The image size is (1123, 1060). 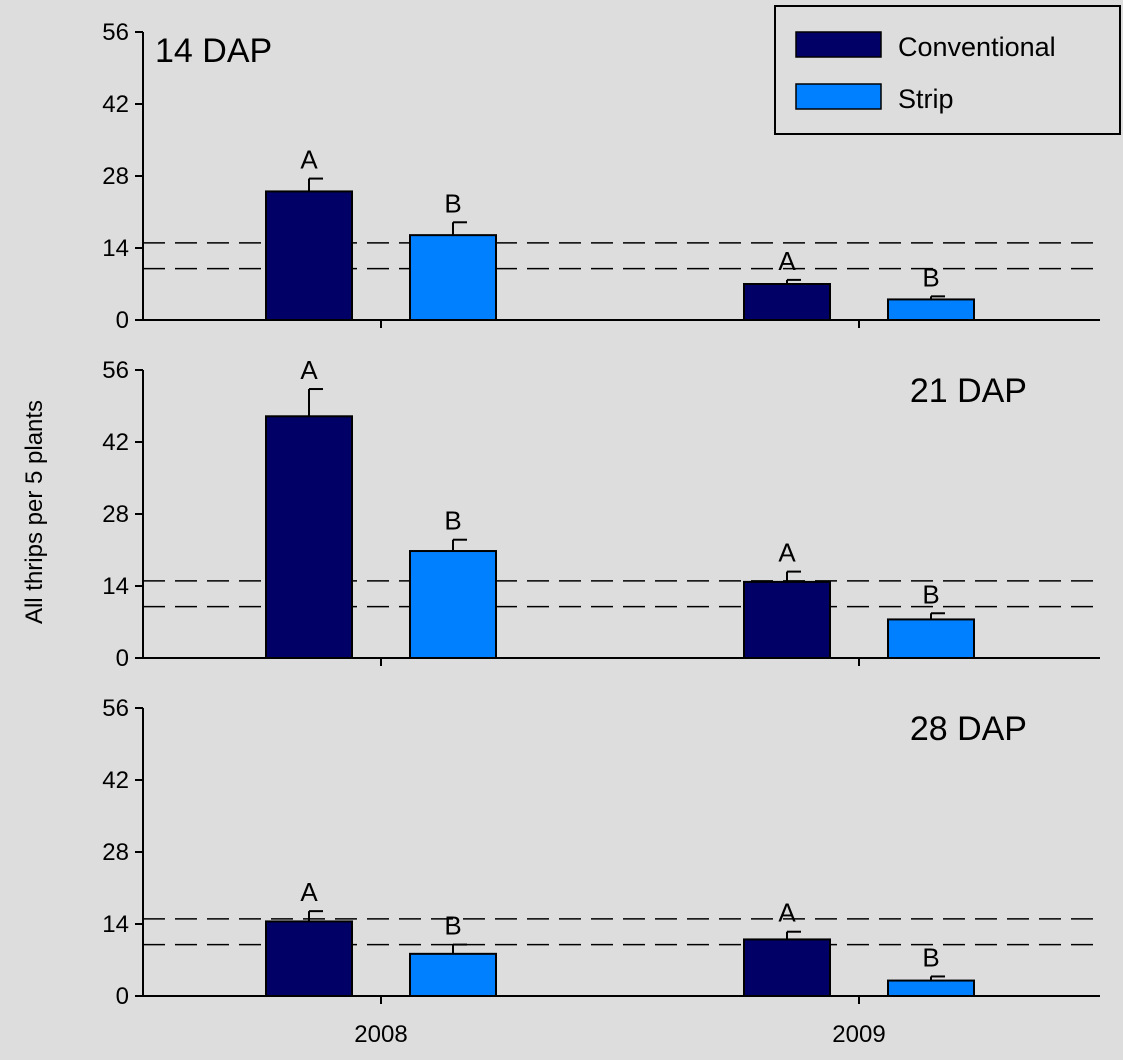 What do you see at coordinates (977, 47) in the screenshot?
I see `legend-label-conventional: Conventional` at bounding box center [977, 47].